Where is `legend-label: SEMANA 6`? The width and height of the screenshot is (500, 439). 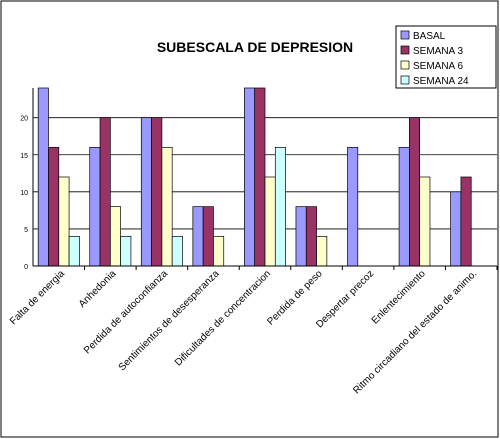 legend-label: SEMANA 6 is located at coordinates (438, 66).